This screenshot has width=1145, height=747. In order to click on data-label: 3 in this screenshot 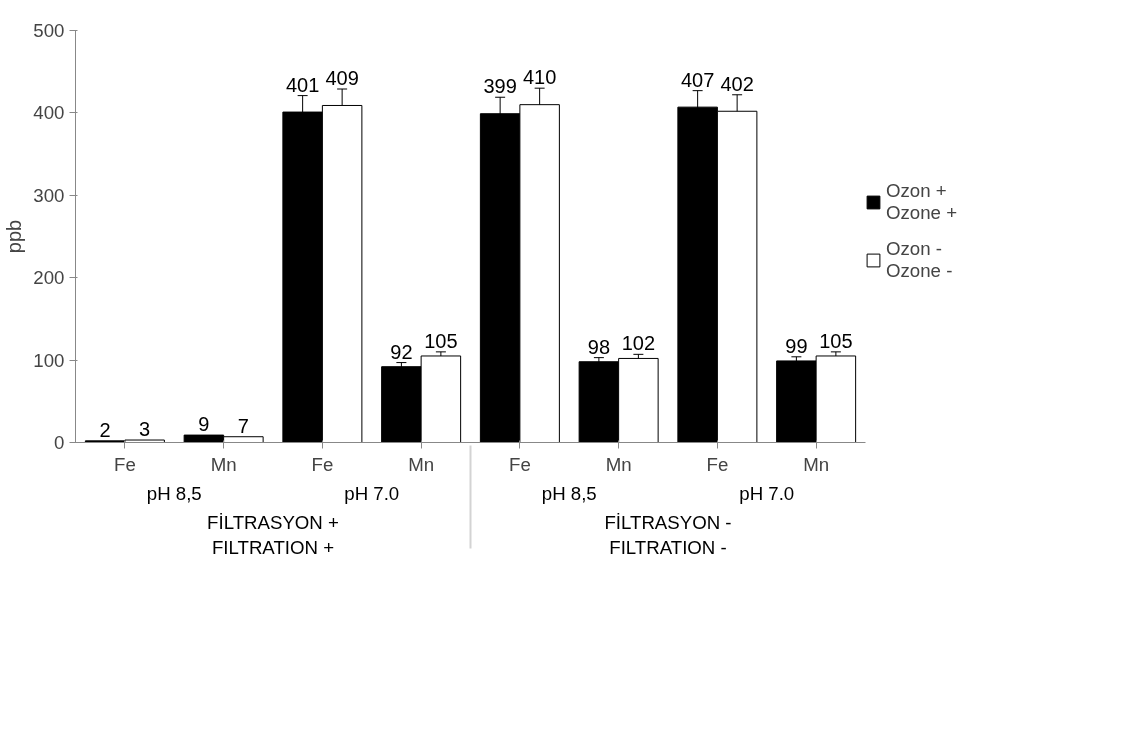, I will do `click(145, 429)`.